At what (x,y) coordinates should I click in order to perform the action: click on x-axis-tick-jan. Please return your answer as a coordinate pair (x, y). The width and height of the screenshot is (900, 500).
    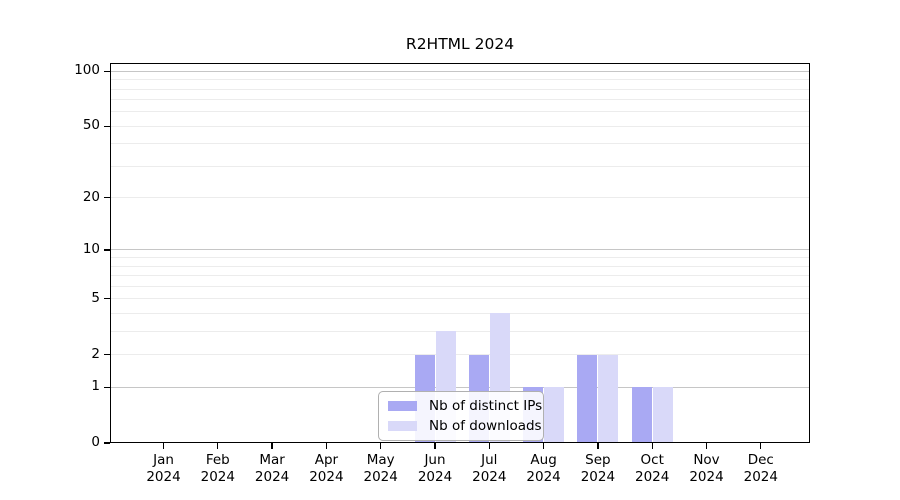
    Looking at the image, I should click on (163, 446).